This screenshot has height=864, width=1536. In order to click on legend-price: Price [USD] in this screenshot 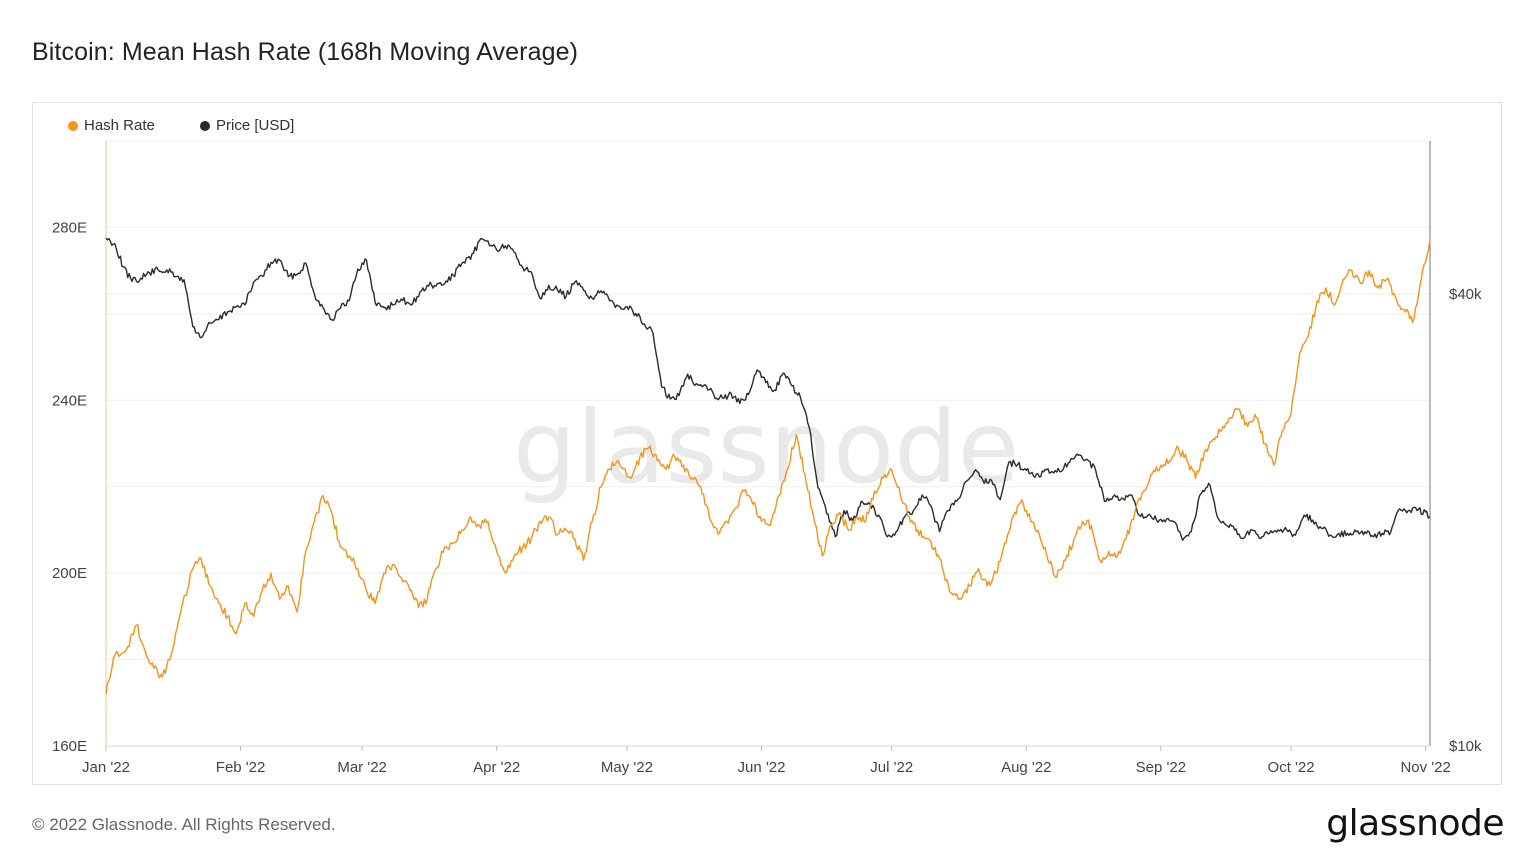, I will do `click(247, 125)`.